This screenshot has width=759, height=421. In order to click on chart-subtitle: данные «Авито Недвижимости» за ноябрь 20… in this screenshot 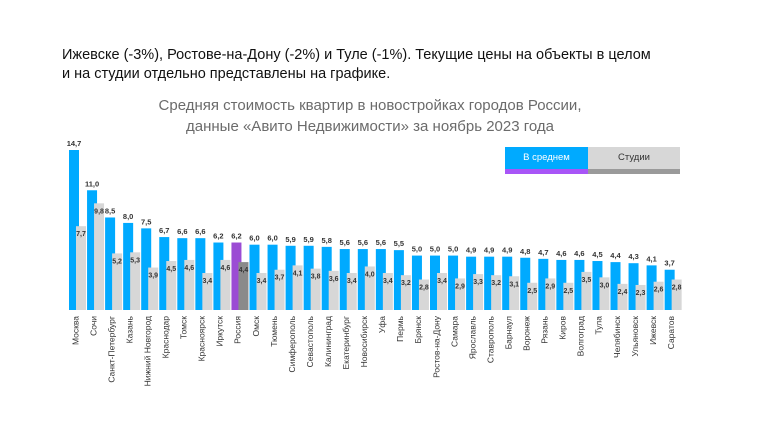, I will do `click(370, 126)`.